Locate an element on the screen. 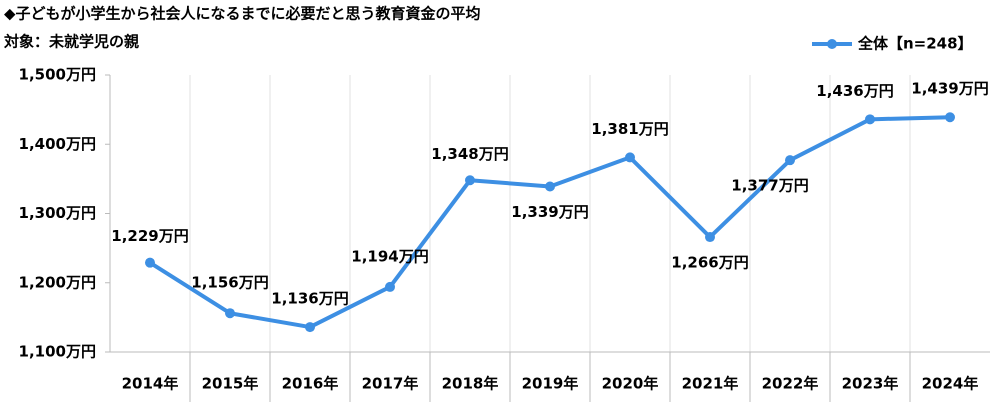 This screenshot has height=410, width=1000. x-tick-label: 2022年 is located at coordinates (790, 384).